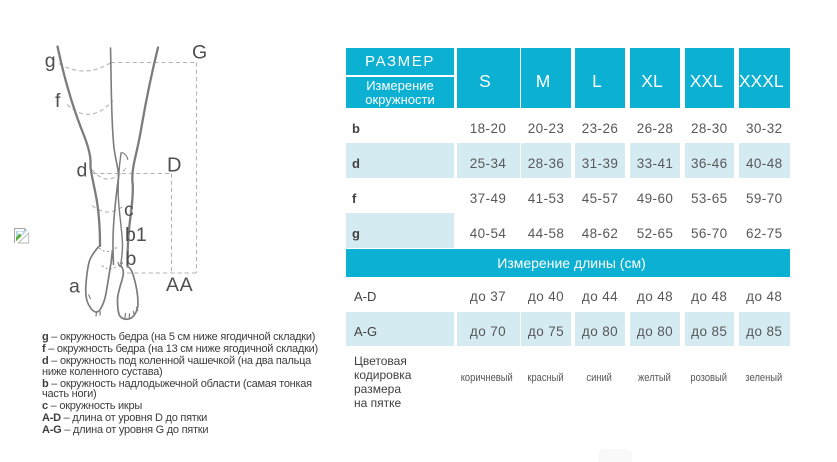 This screenshot has height=462, width=837. What do you see at coordinates (129, 210) in the screenshot?
I see `svg-text: c` at bounding box center [129, 210].